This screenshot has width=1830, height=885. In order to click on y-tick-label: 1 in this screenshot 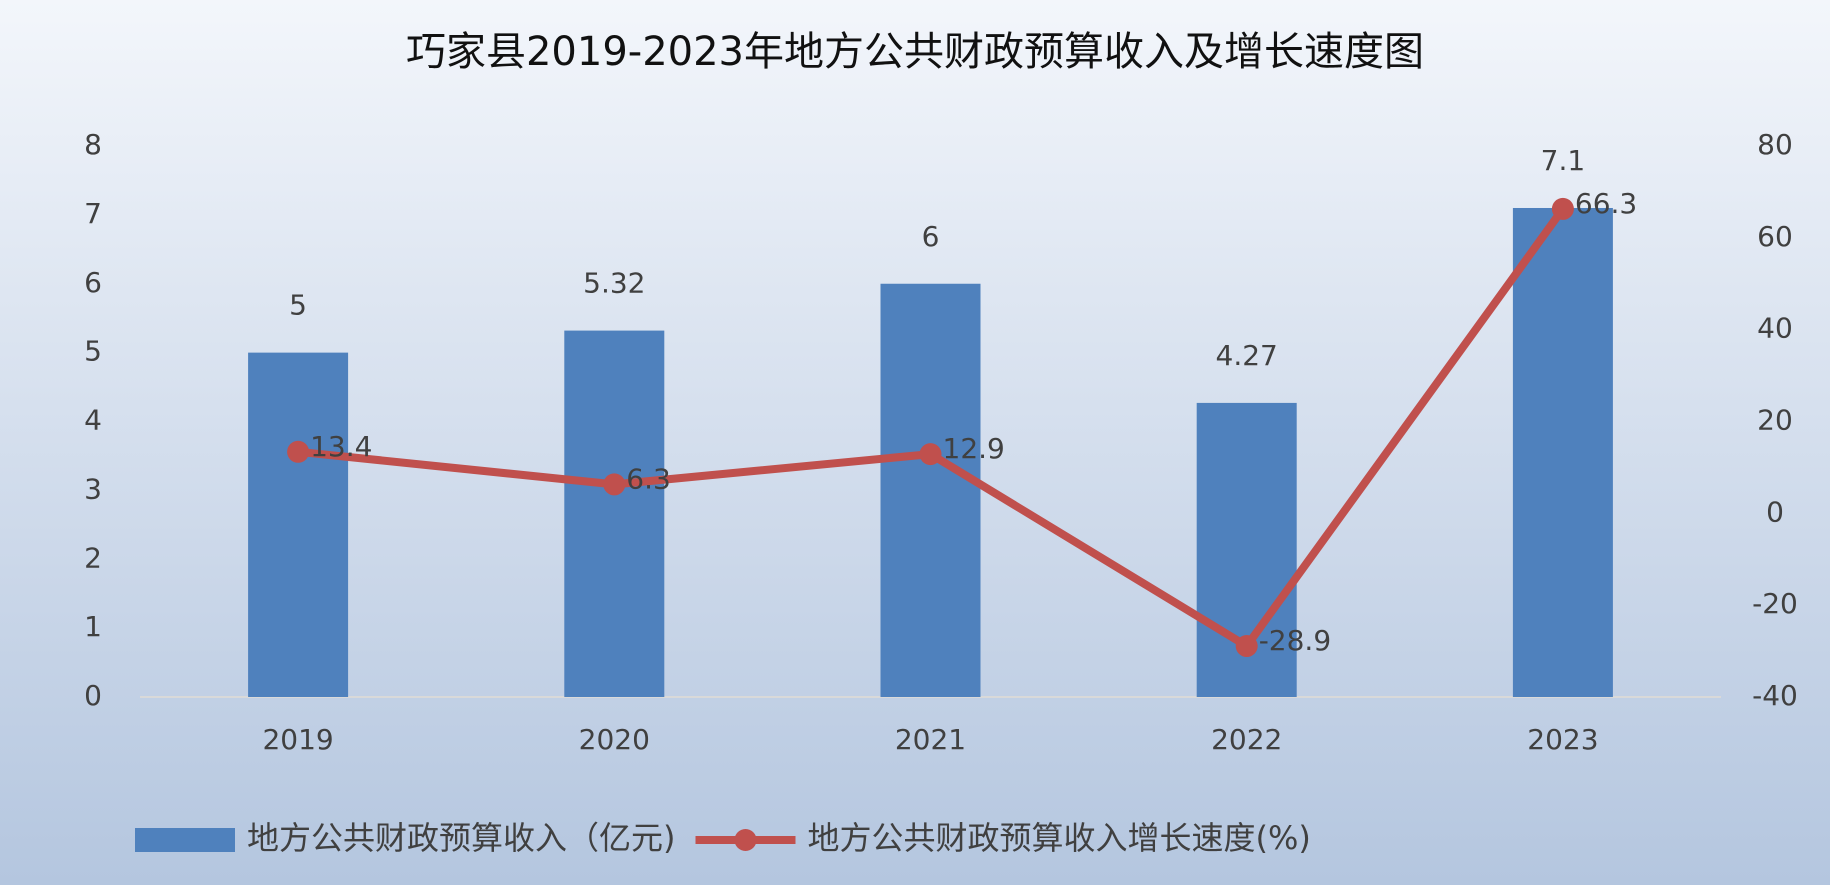, I will do `click(93, 626)`.